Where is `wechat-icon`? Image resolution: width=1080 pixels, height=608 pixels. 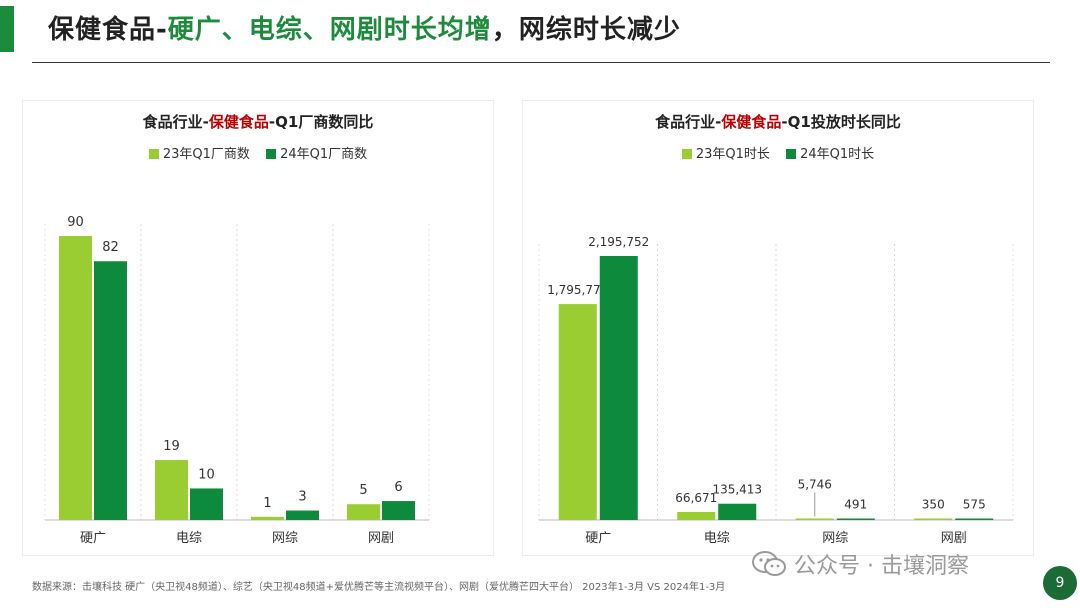
wechat-icon is located at coordinates (769, 564).